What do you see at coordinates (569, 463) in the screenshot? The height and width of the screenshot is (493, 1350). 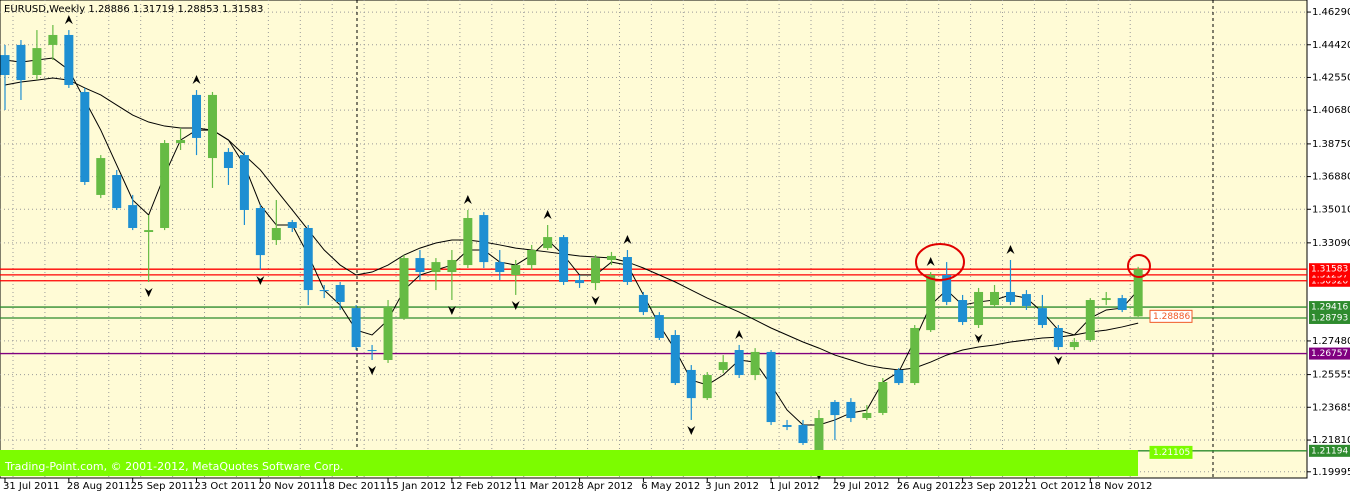 I see `footer-bar` at bounding box center [569, 463].